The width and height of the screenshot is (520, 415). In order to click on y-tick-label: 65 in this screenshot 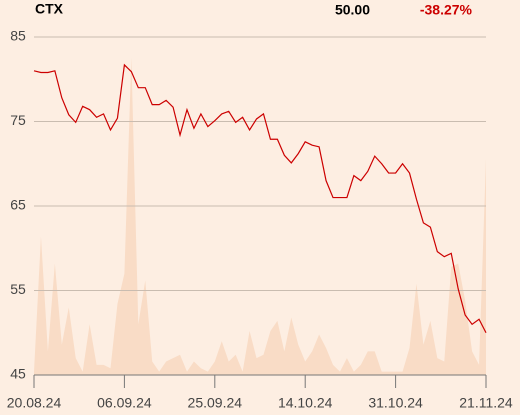, I will do `click(18, 205)`.